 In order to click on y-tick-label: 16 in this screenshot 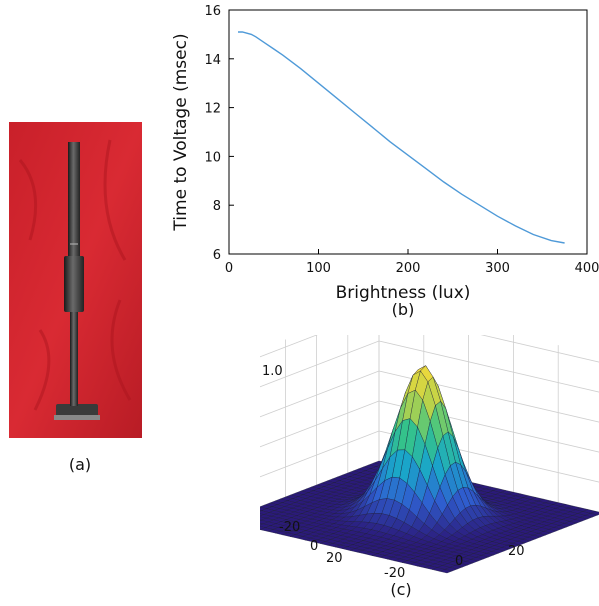, I will do `click(212, 11)`.